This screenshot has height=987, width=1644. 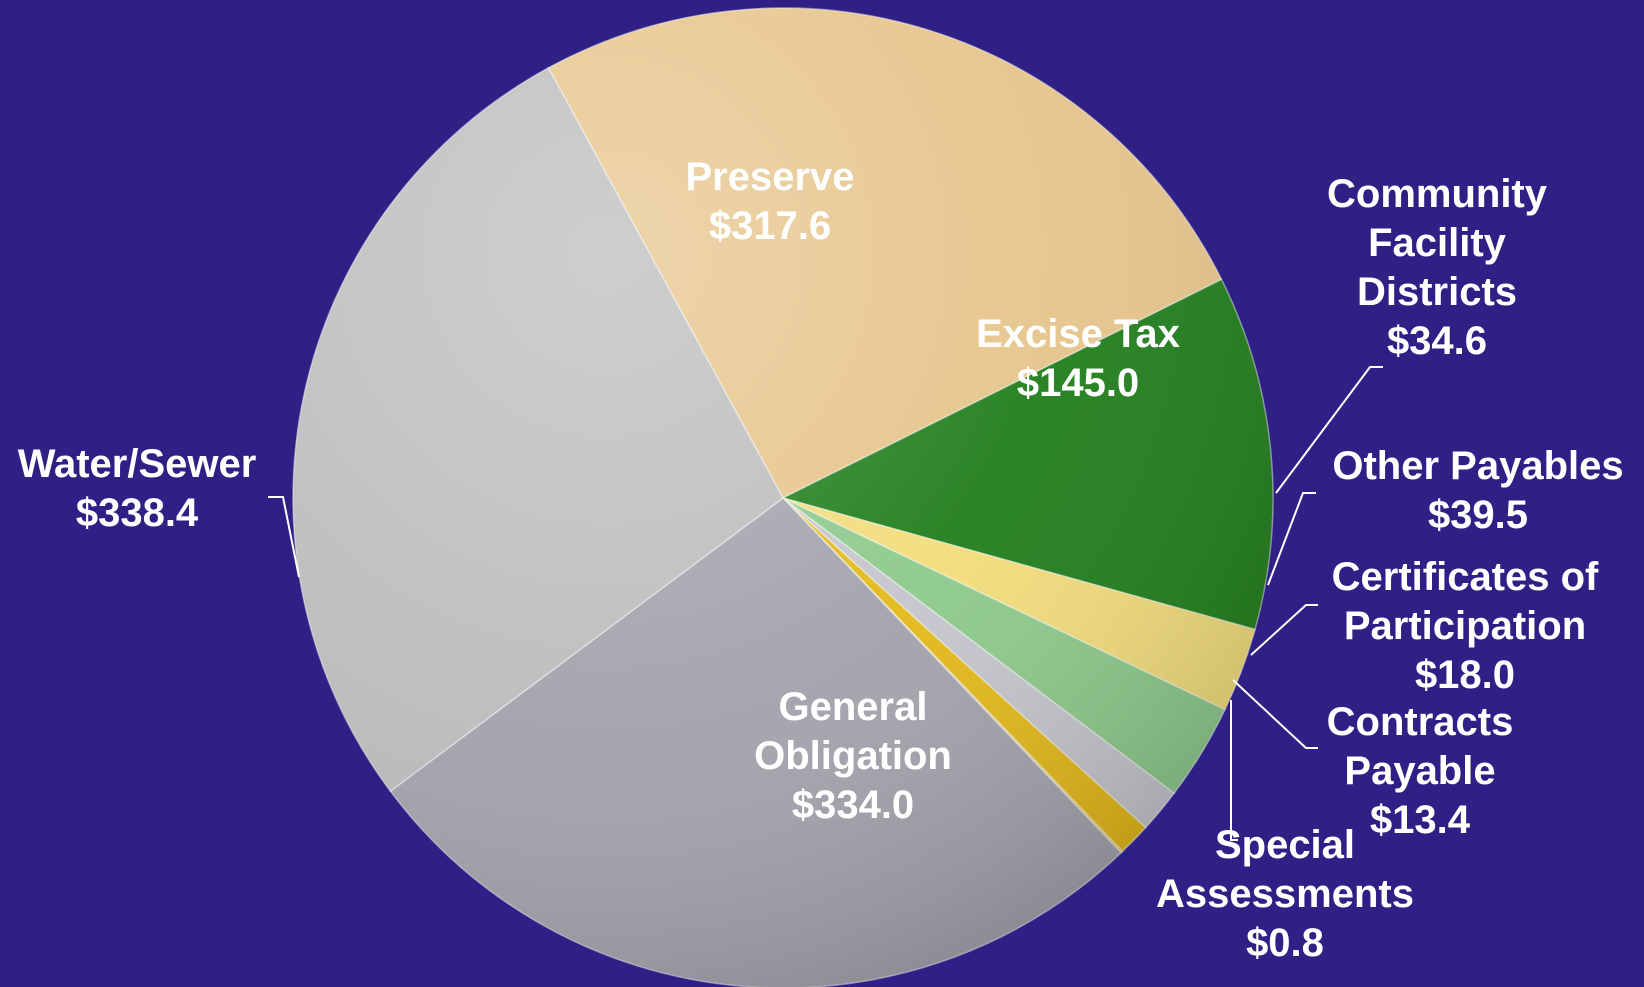 What do you see at coordinates (769, 201) in the screenshot?
I see `label-preserve: Preserve $317.6` at bounding box center [769, 201].